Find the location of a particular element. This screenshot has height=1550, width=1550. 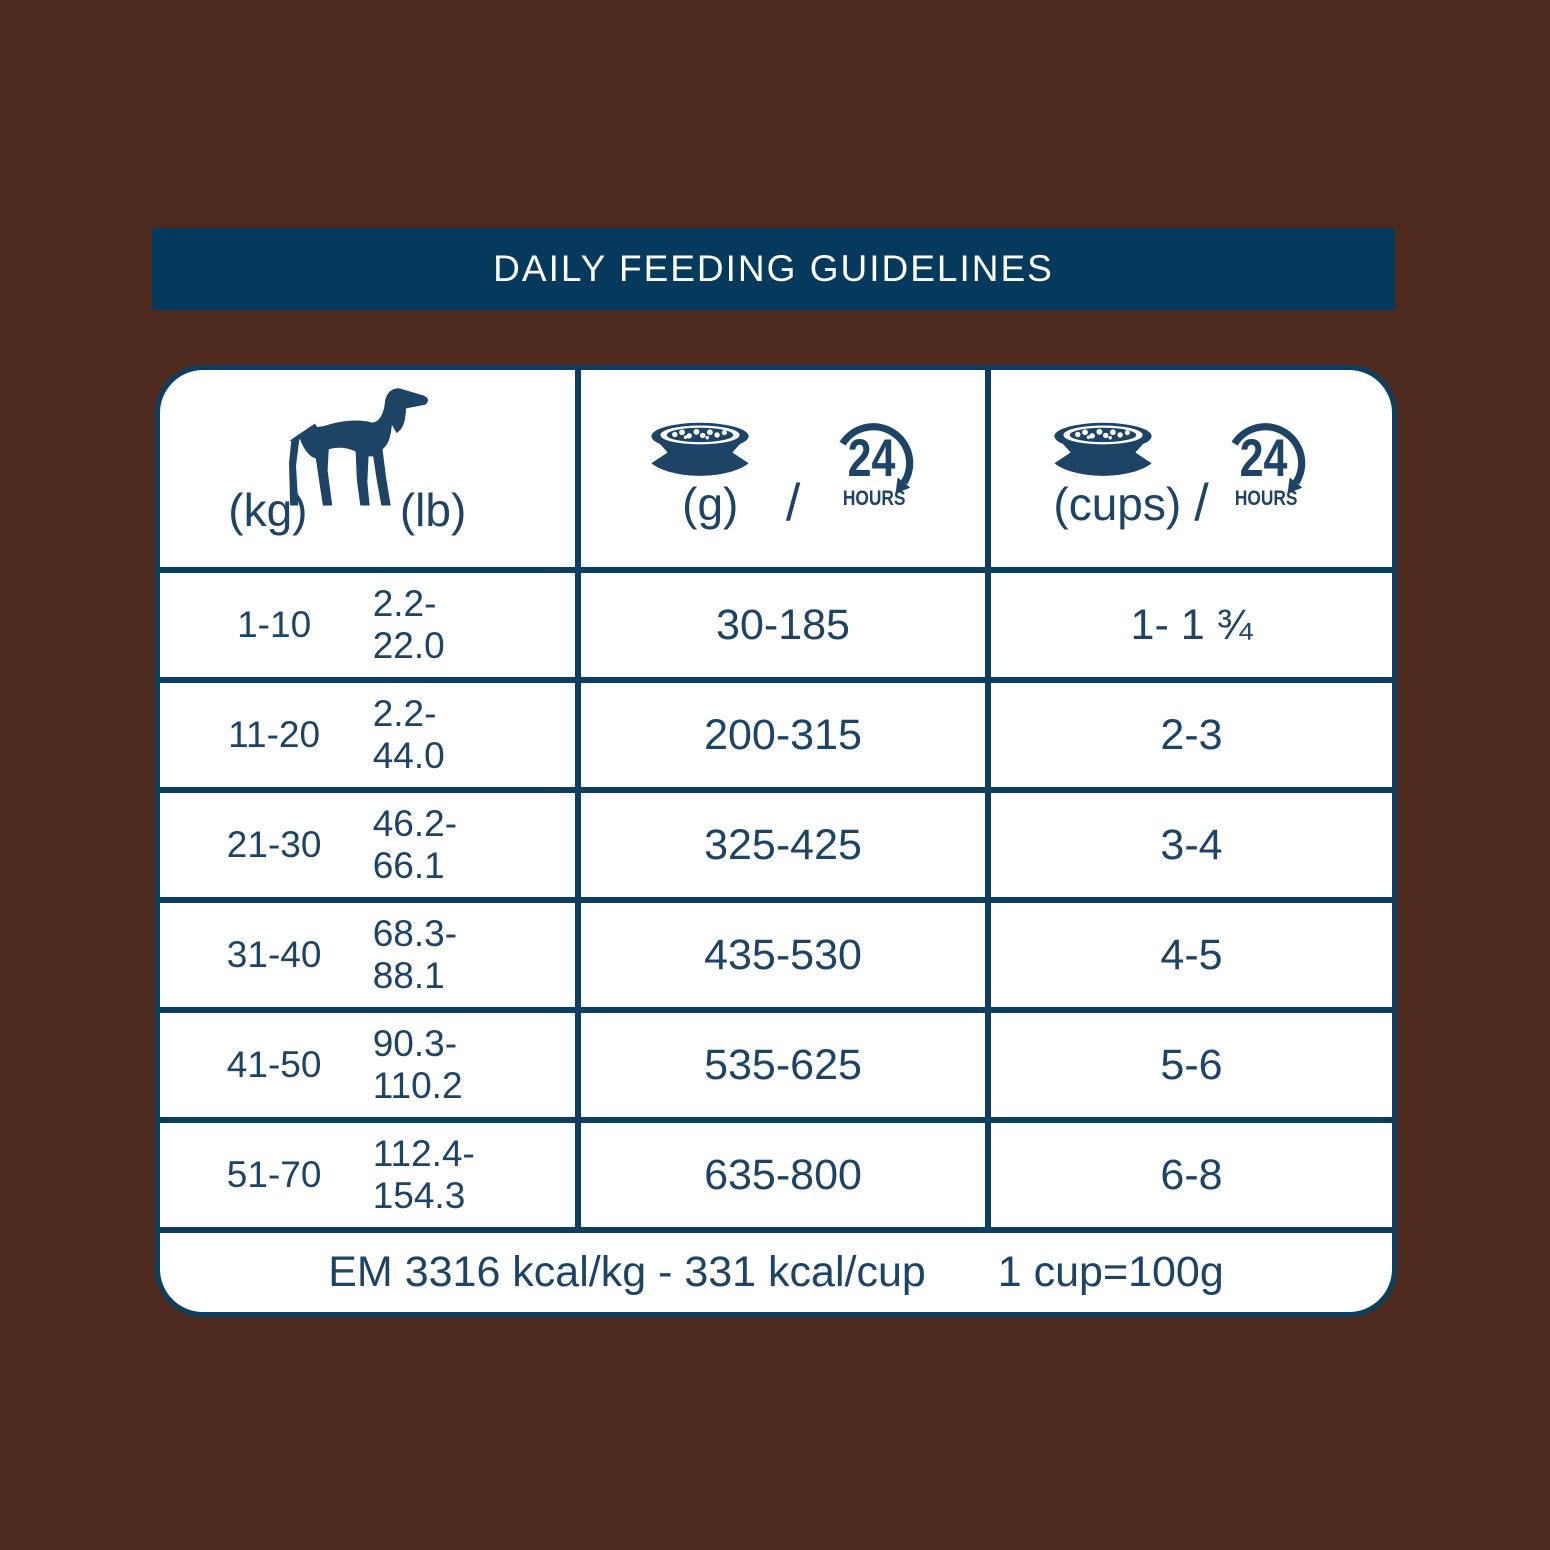

grams-cell: 325-425 is located at coordinates (786, 845).